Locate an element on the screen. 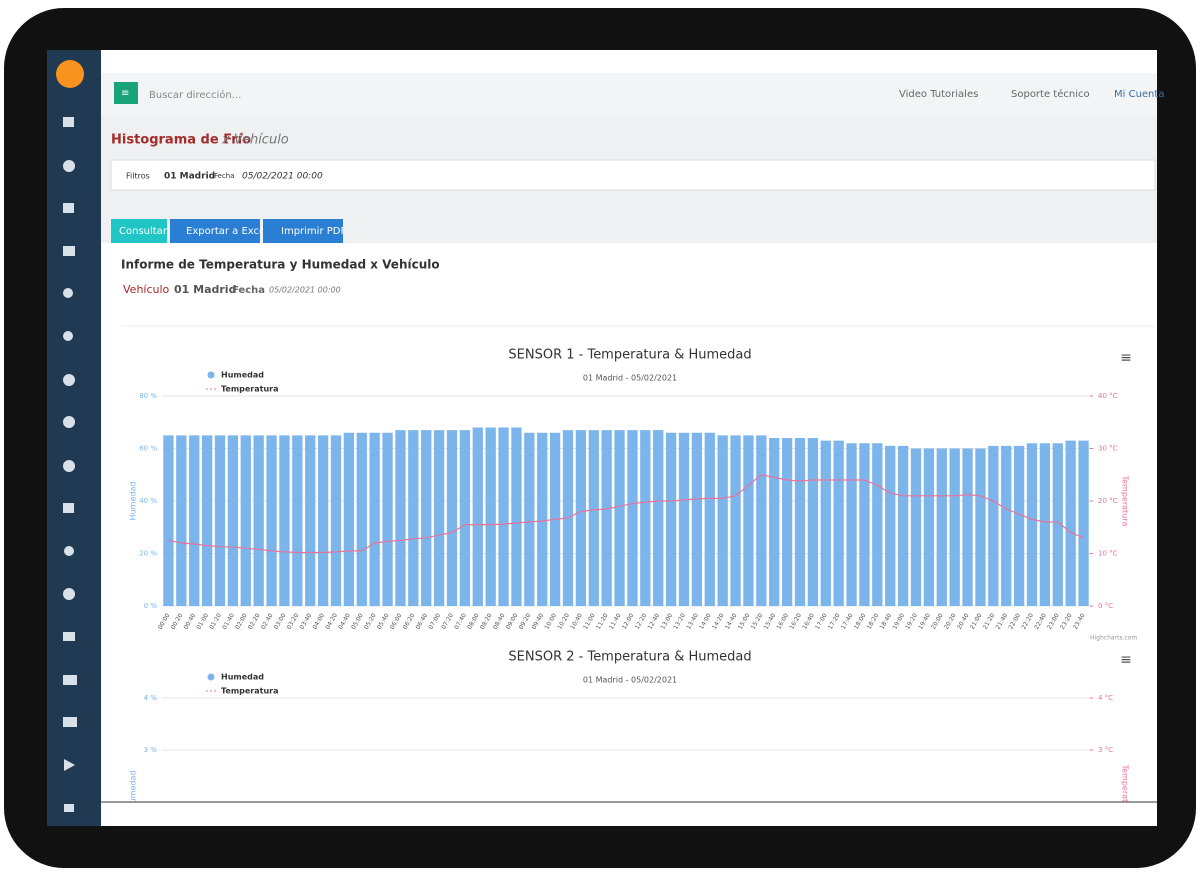  filter-date: 05/02/2021 00:00 is located at coordinates (282, 177).